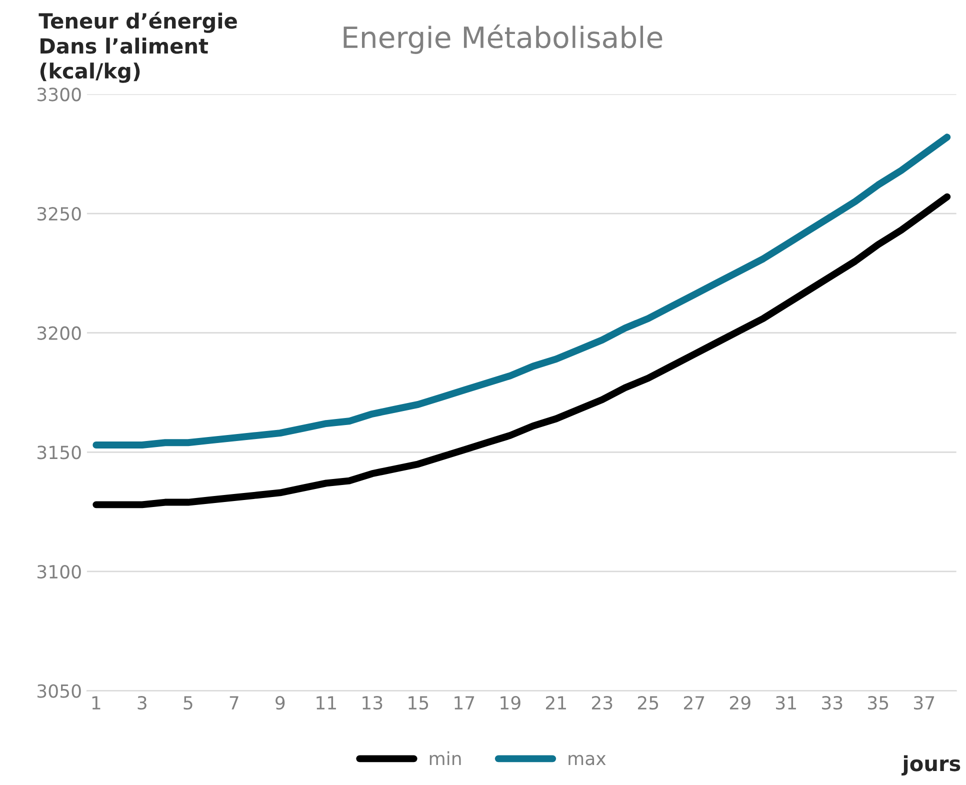 This screenshot has height=785, width=966. Describe the element at coordinates (326, 703) in the screenshot. I see `x-tick-label: 11` at that location.